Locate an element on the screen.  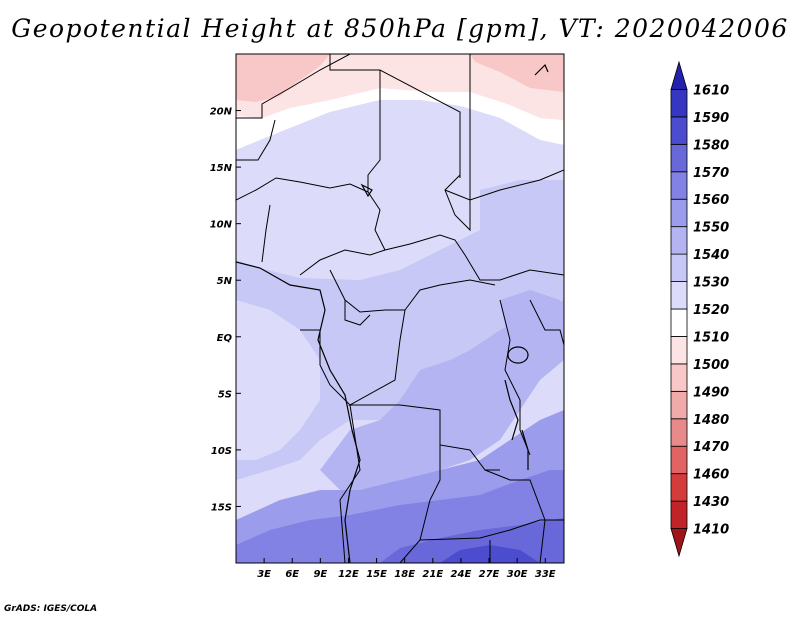
lat-label: EQ is located at coordinates (225, 338).